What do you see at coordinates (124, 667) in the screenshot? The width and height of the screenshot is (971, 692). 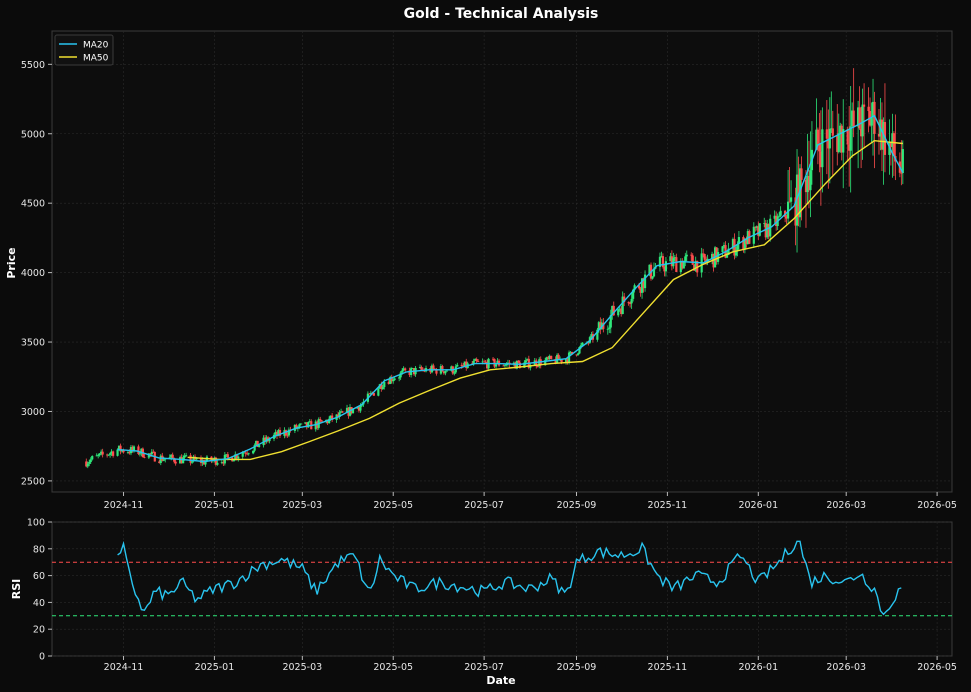 I see `rsi-x-tick-label: 2024-11` at bounding box center [124, 667].